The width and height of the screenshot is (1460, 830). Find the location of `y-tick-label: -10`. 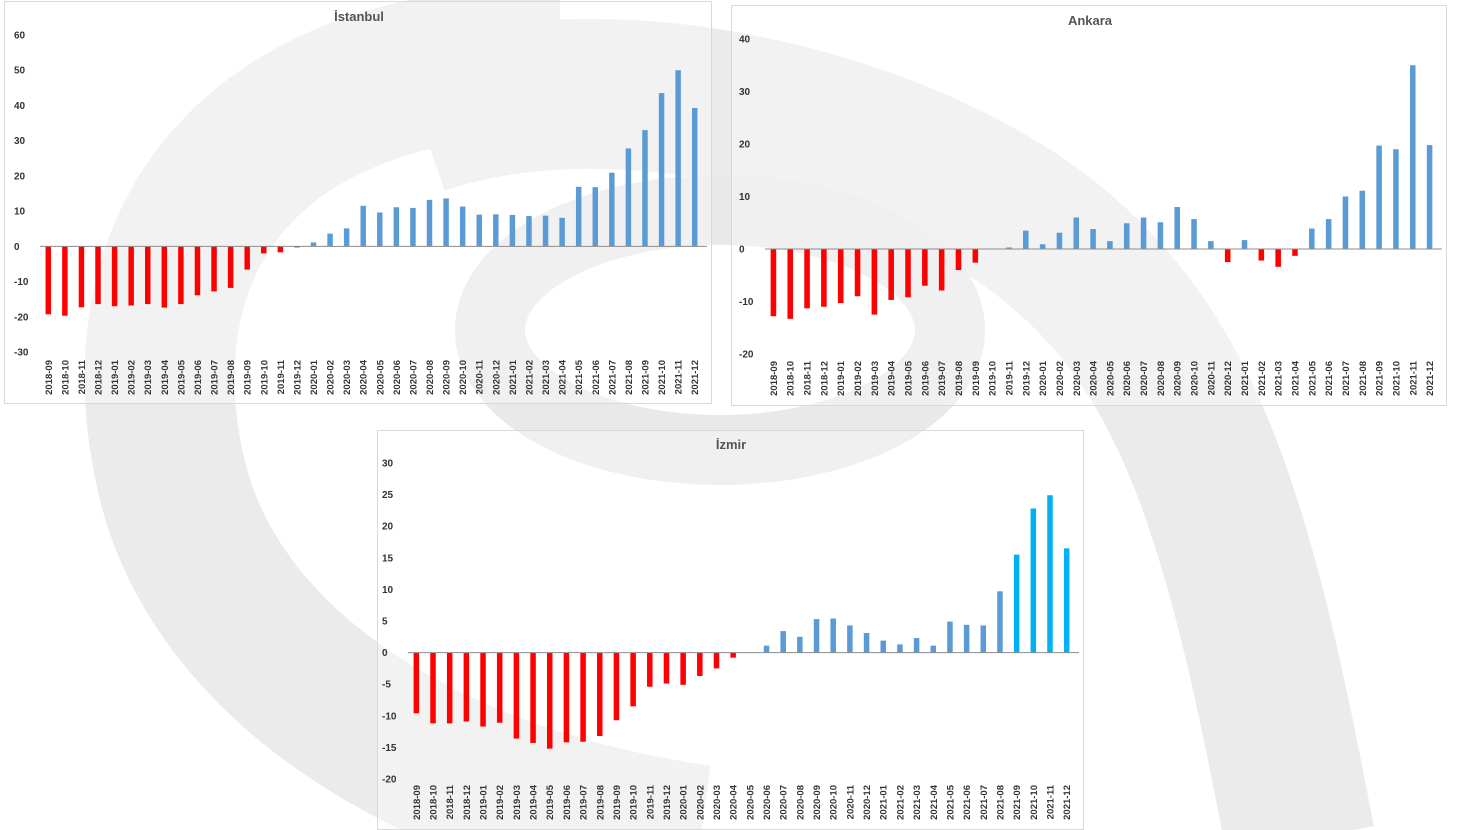

y-tick-label: -10 is located at coordinates (389, 716).